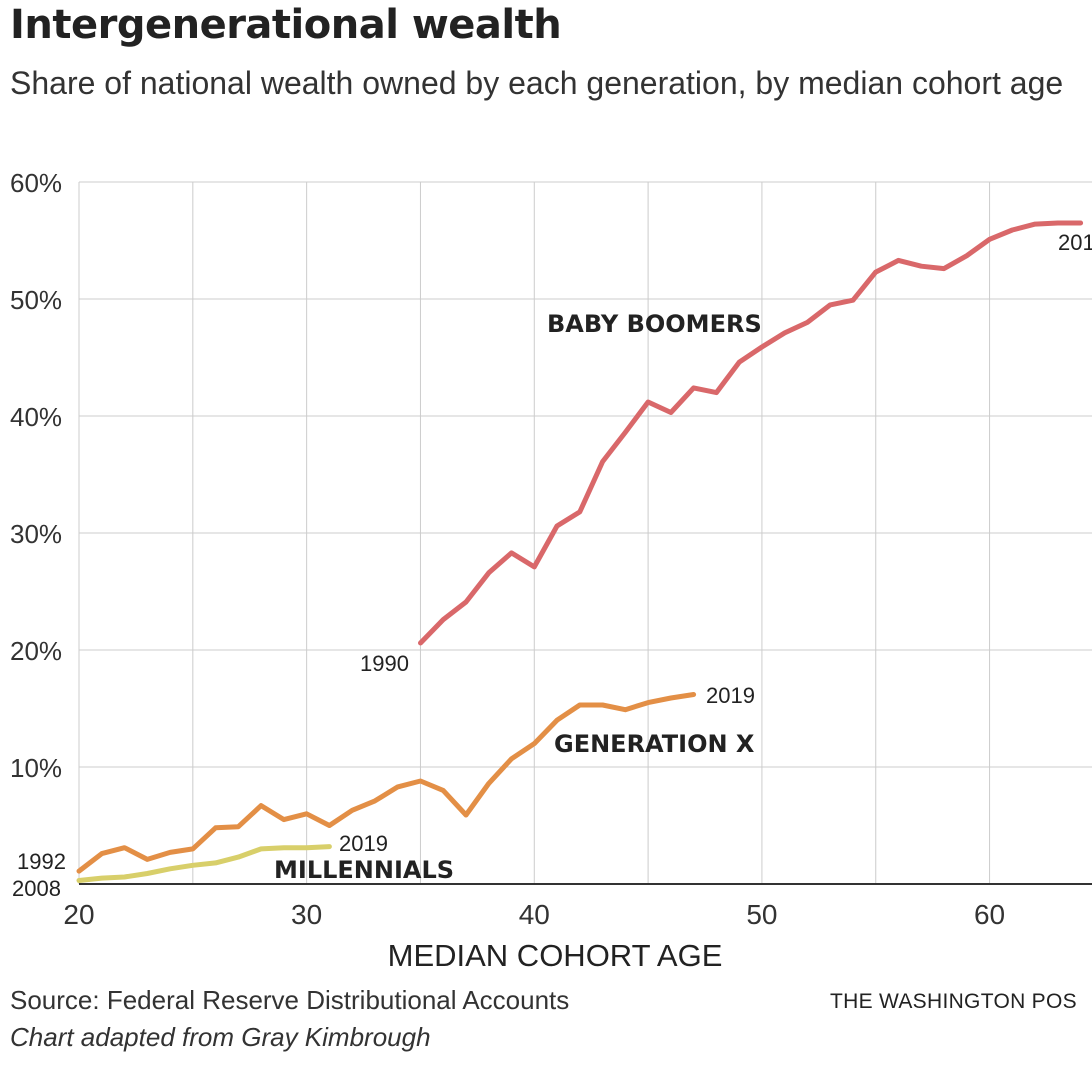 This screenshot has height=1079, width=1092. Describe the element at coordinates (41, 861) in the screenshot. I see `year-label: 1992` at that location.